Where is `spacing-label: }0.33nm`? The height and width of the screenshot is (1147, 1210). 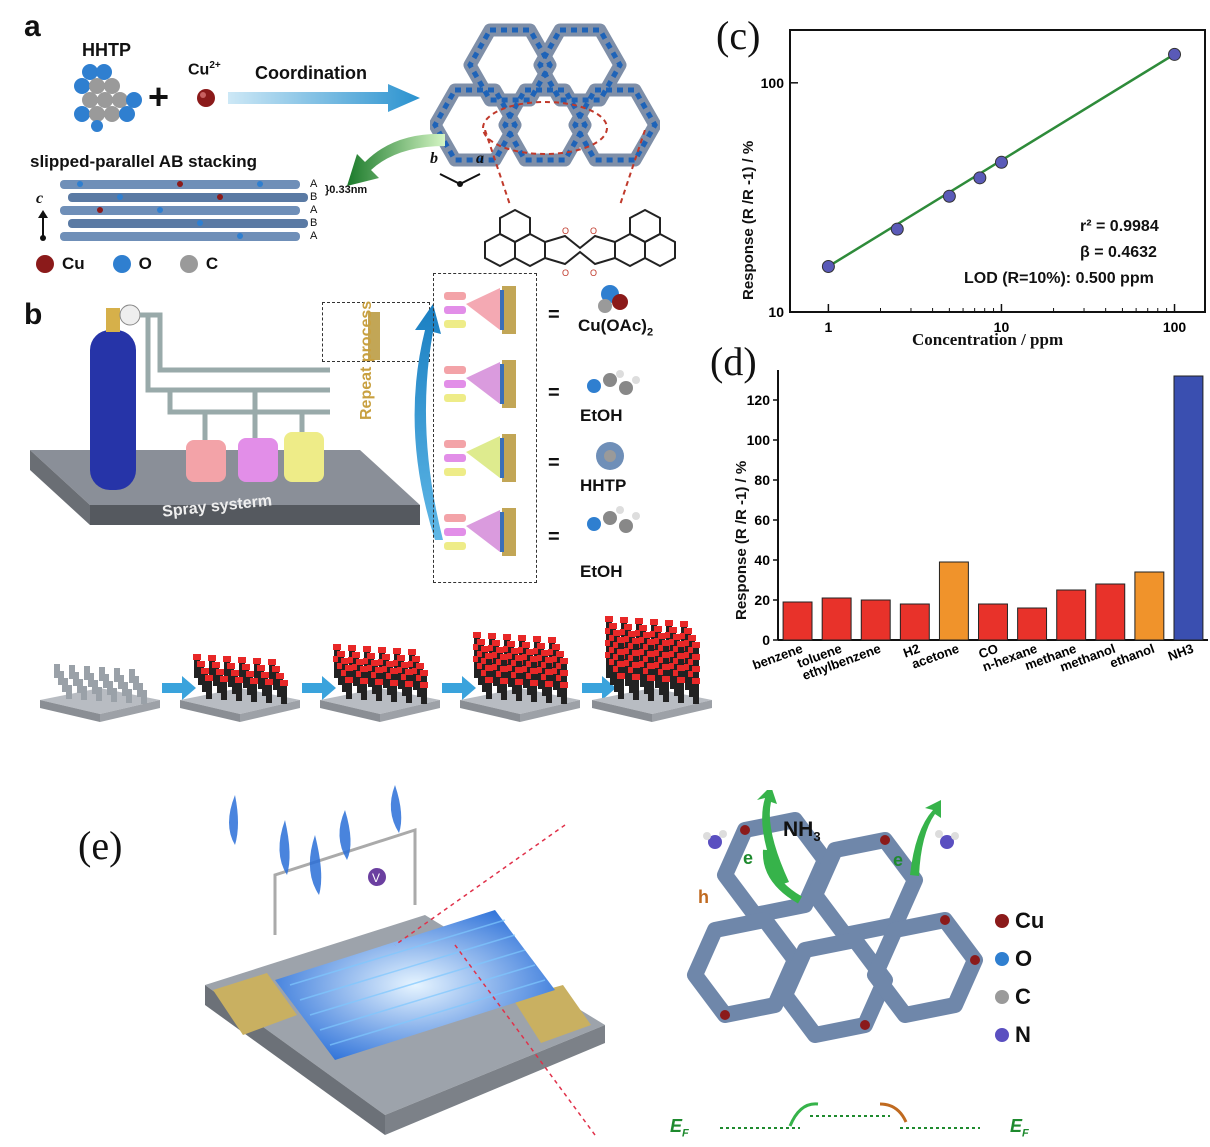 spacing-label: }0.33nm is located at coordinates (346, 190).